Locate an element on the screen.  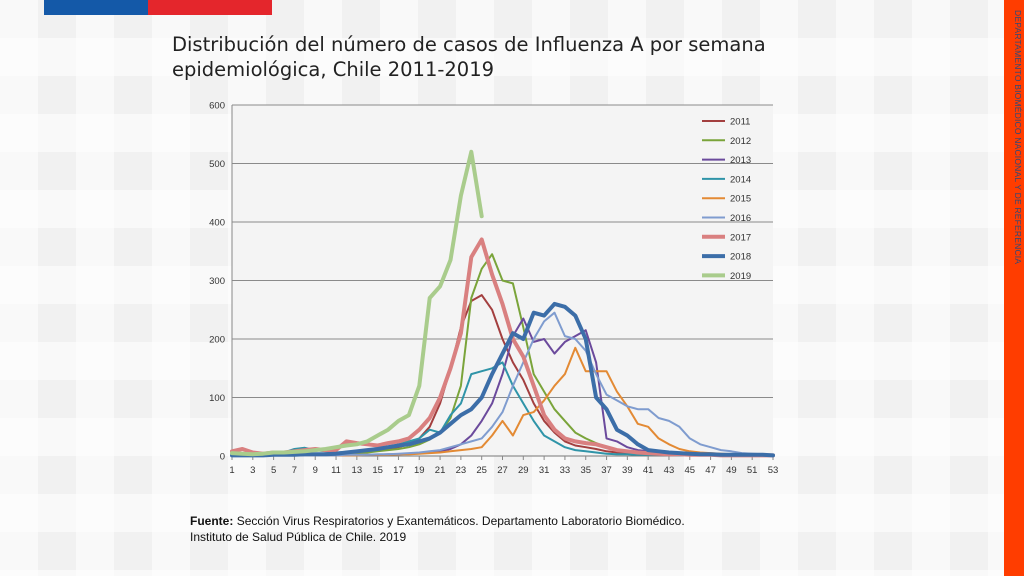
y-tick-label: 100 is located at coordinates (217, 398).